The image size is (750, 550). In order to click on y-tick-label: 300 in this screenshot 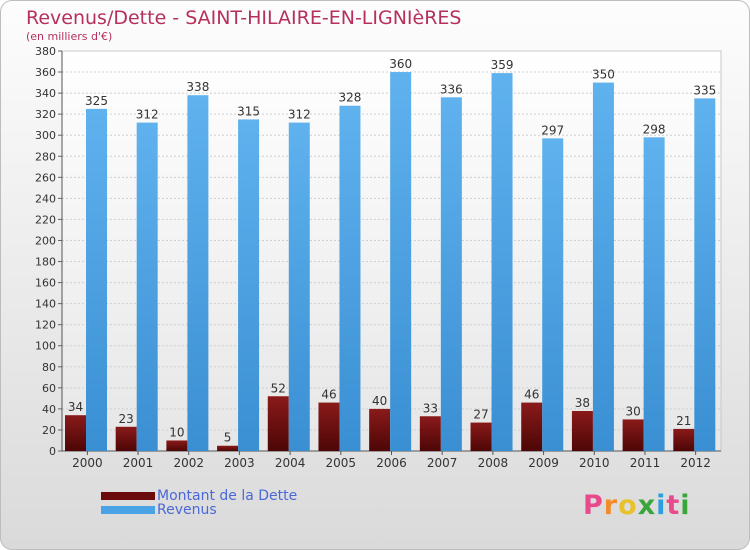, I will do `click(45, 135)`.